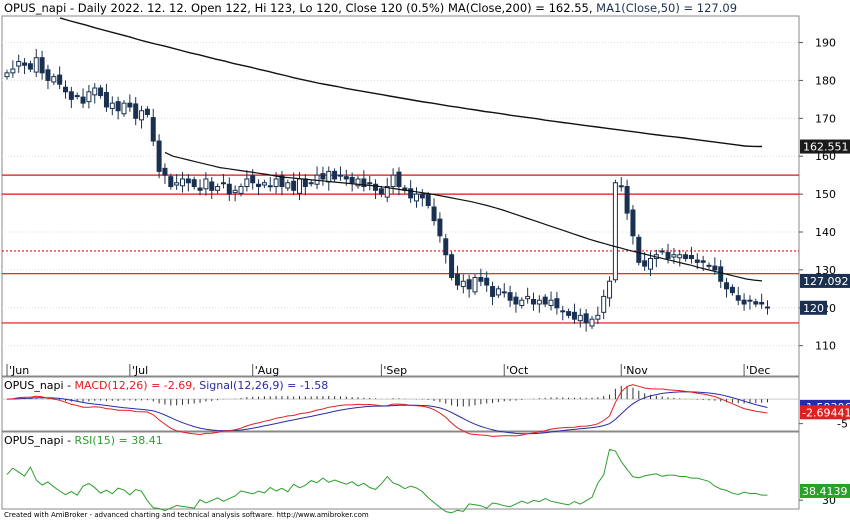  Describe the element at coordinates (825, 346) in the screenshot. I see `price-tick-label: 110` at that location.